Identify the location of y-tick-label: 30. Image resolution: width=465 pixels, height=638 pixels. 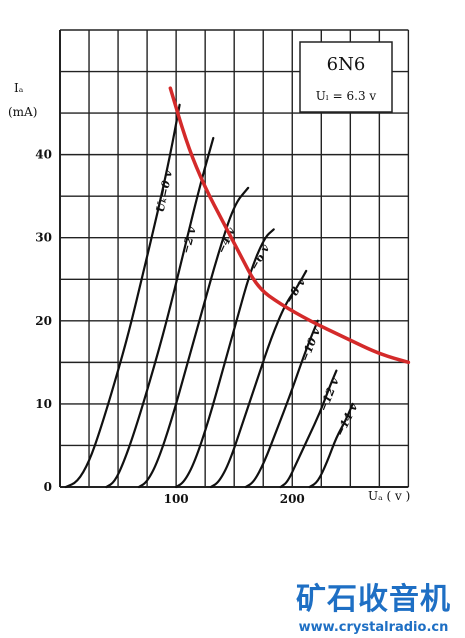
(43, 238).